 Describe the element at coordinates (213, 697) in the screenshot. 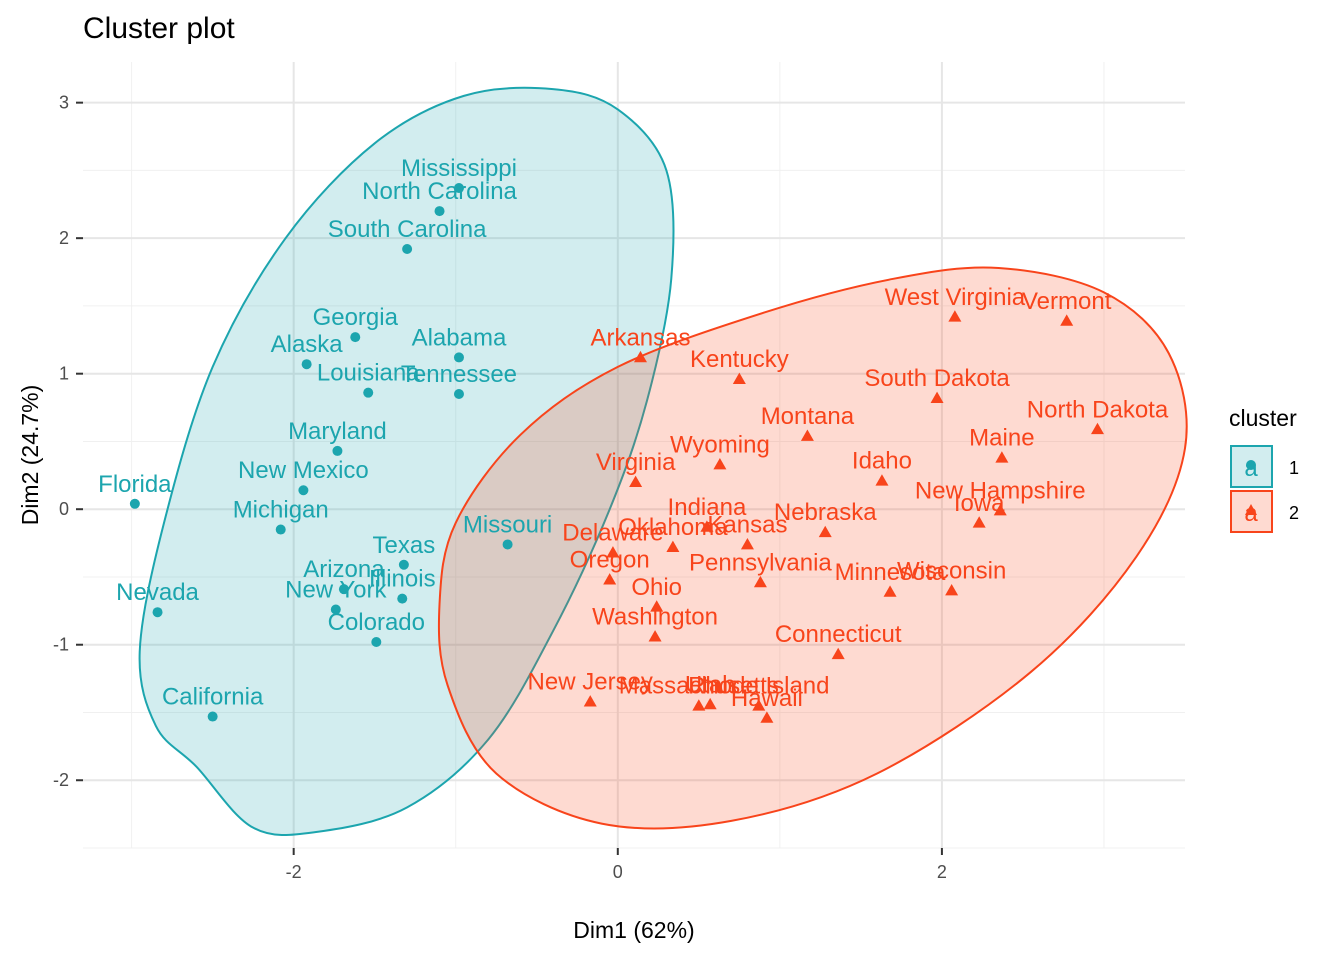

I see `point-label: California` at that location.